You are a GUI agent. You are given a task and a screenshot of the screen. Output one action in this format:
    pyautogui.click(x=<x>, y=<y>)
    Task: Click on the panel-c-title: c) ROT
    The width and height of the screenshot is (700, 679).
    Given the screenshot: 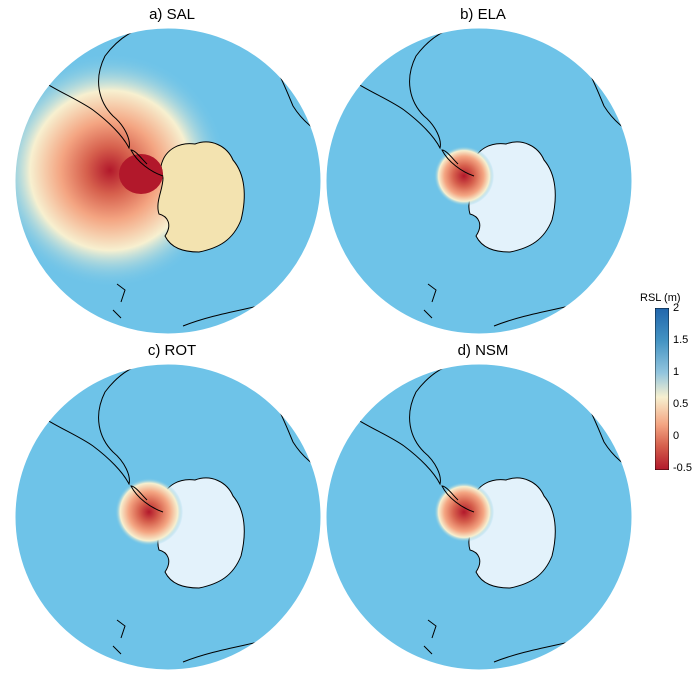 What is the action you would take?
    pyautogui.click(x=172, y=350)
    